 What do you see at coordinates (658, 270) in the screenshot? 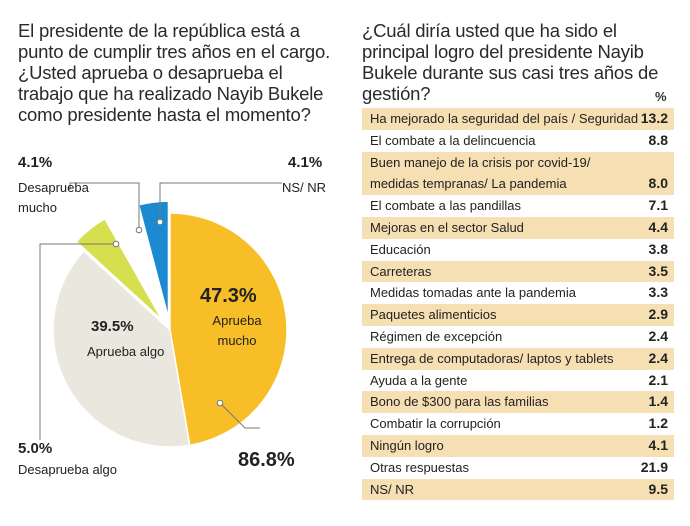
I see `row-value: 3.5` at bounding box center [658, 270].